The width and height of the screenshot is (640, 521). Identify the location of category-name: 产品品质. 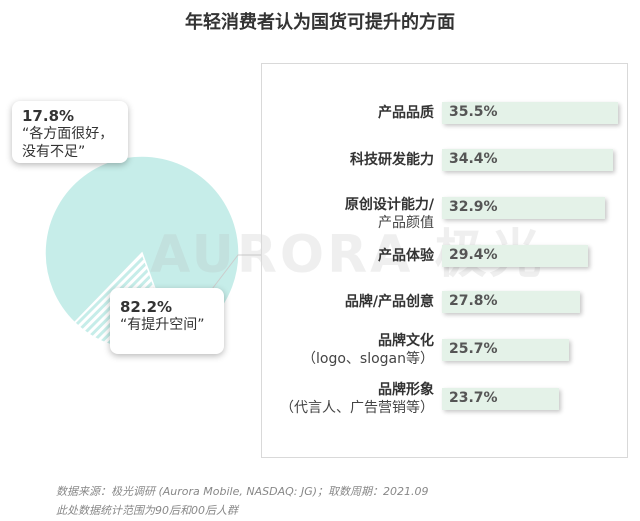
(406, 113).